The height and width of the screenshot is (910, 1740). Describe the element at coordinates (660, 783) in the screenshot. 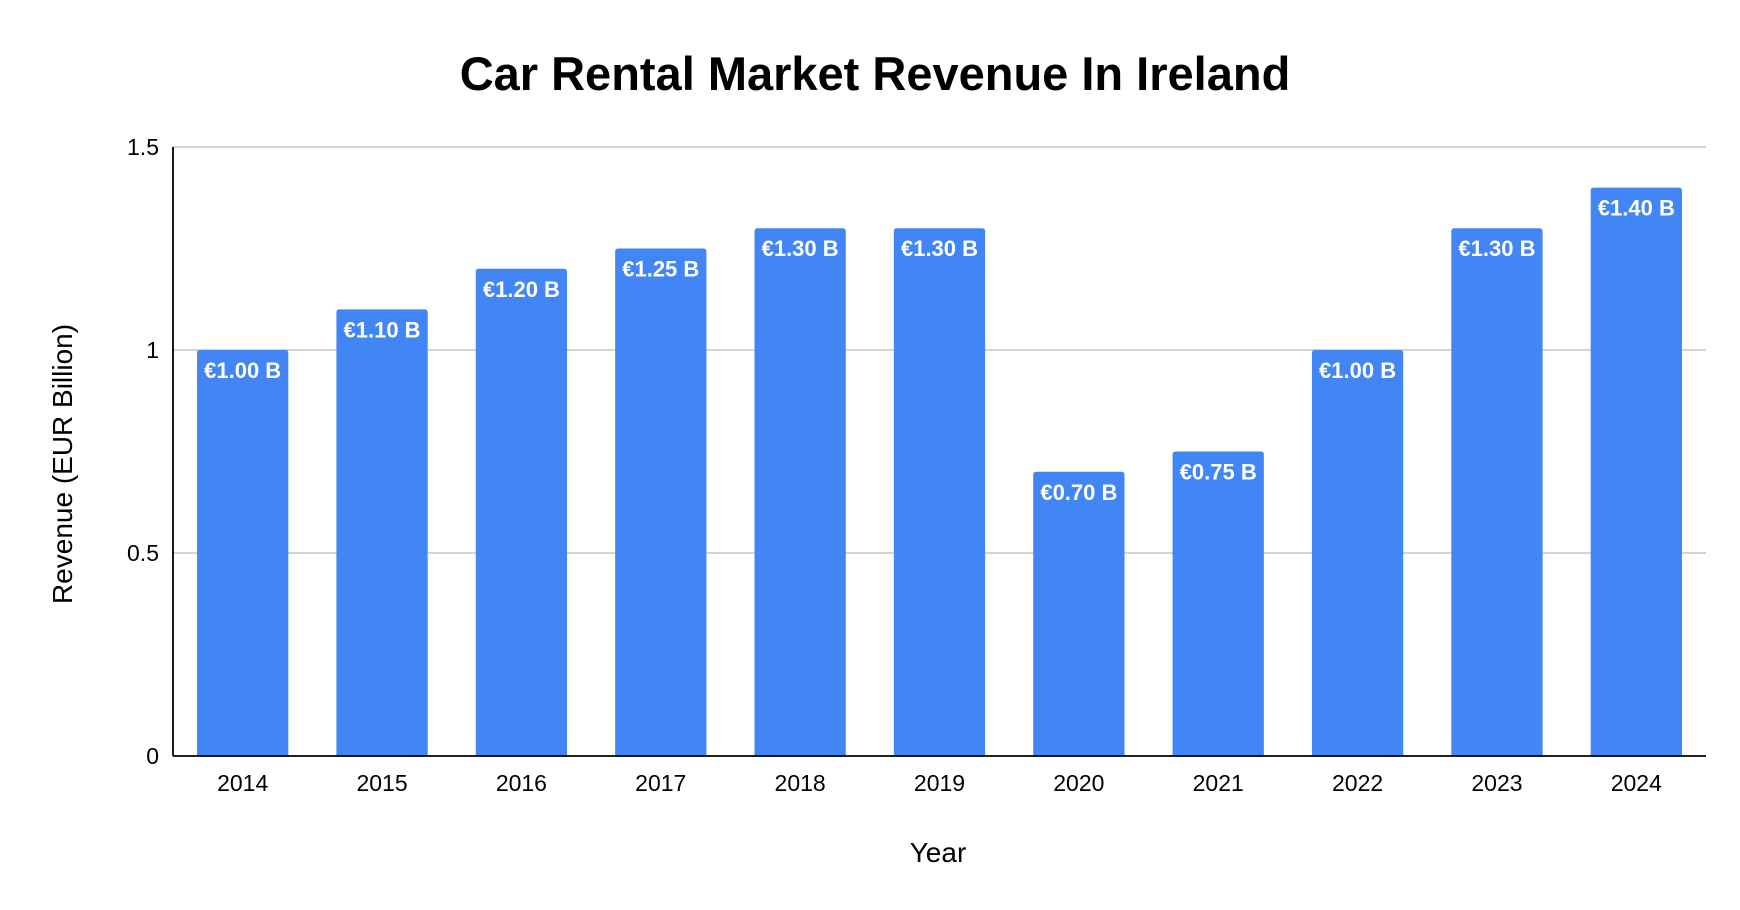

I see `x-tick-label-2017: 2017` at that location.